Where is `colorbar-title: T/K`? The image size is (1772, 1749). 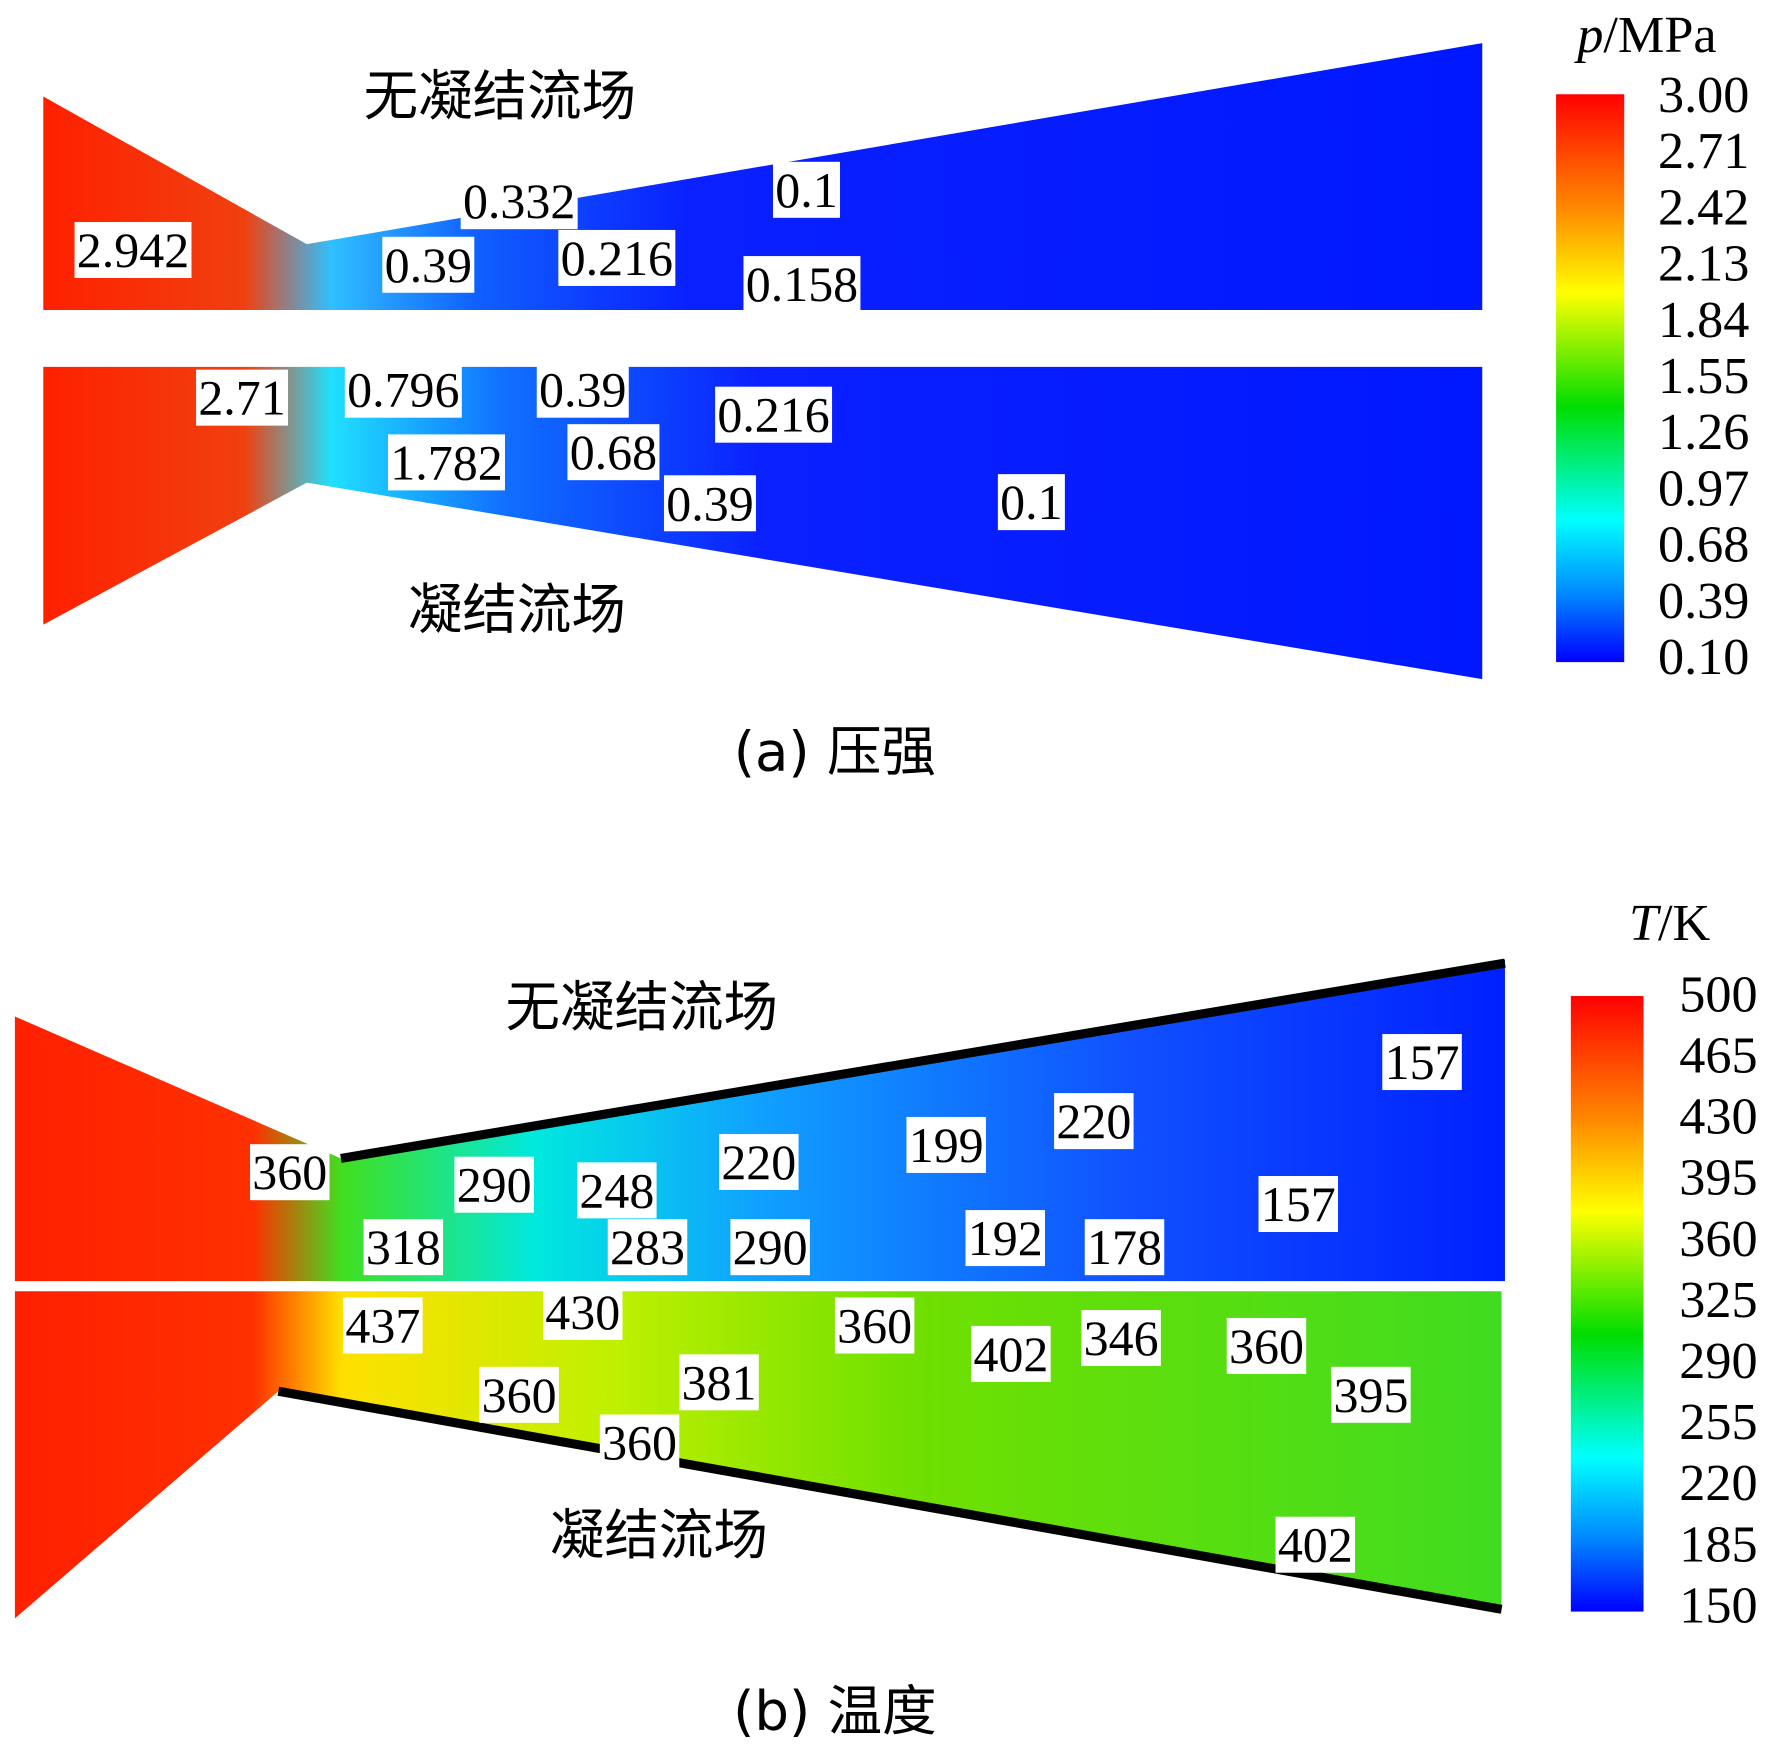 colorbar-title: T/K is located at coordinates (1670, 923).